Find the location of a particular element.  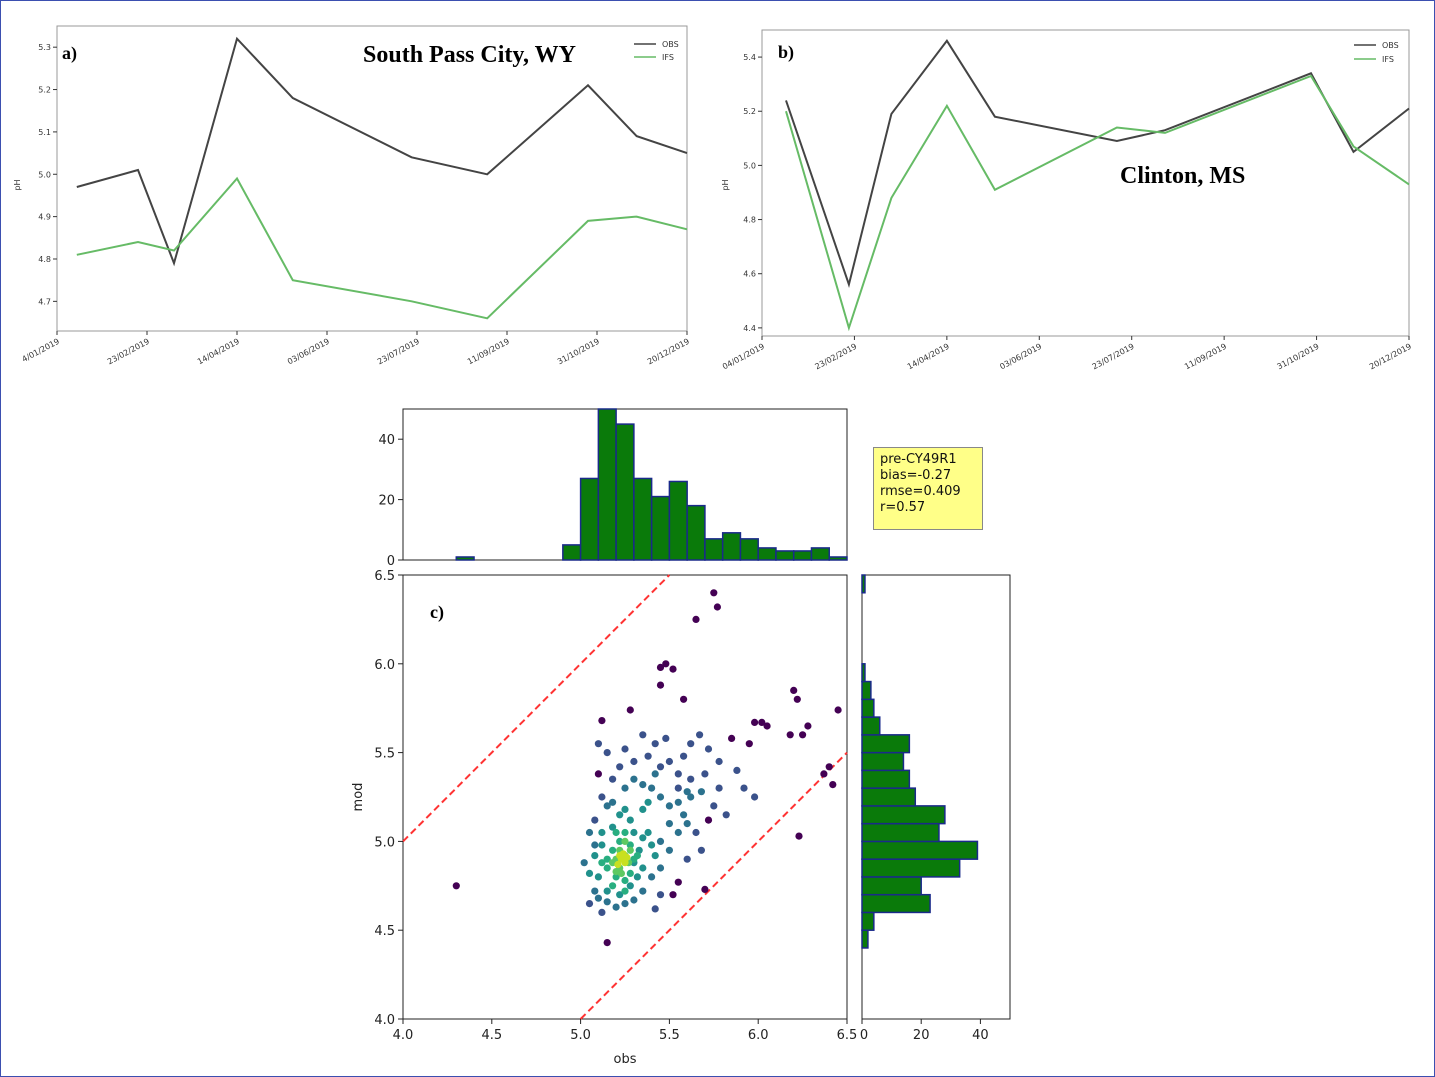

scatter-xlabel: obs is located at coordinates (625, 1059).